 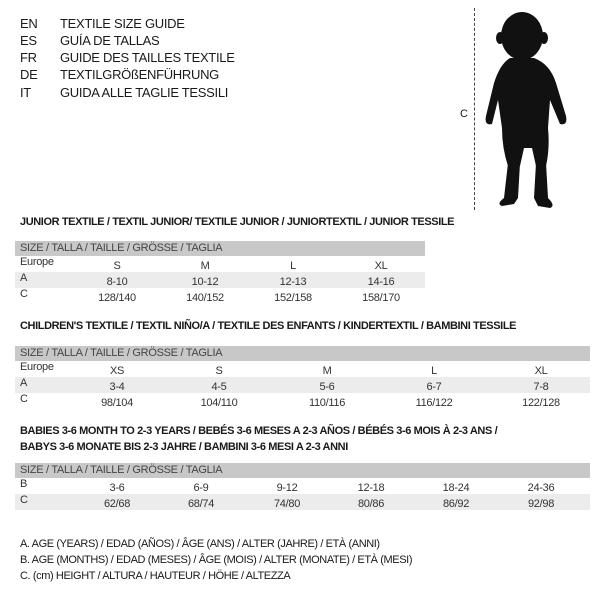 What do you see at coordinates (219, 403) in the screenshot?
I see `table-cell: 104/110` at bounding box center [219, 403].